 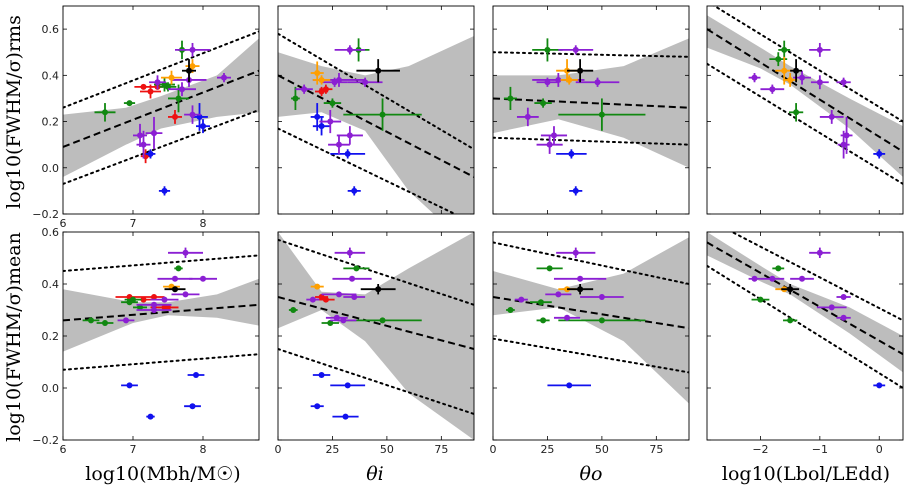 I want to click on y-tick-label: −0.2, so click(x=45, y=440).